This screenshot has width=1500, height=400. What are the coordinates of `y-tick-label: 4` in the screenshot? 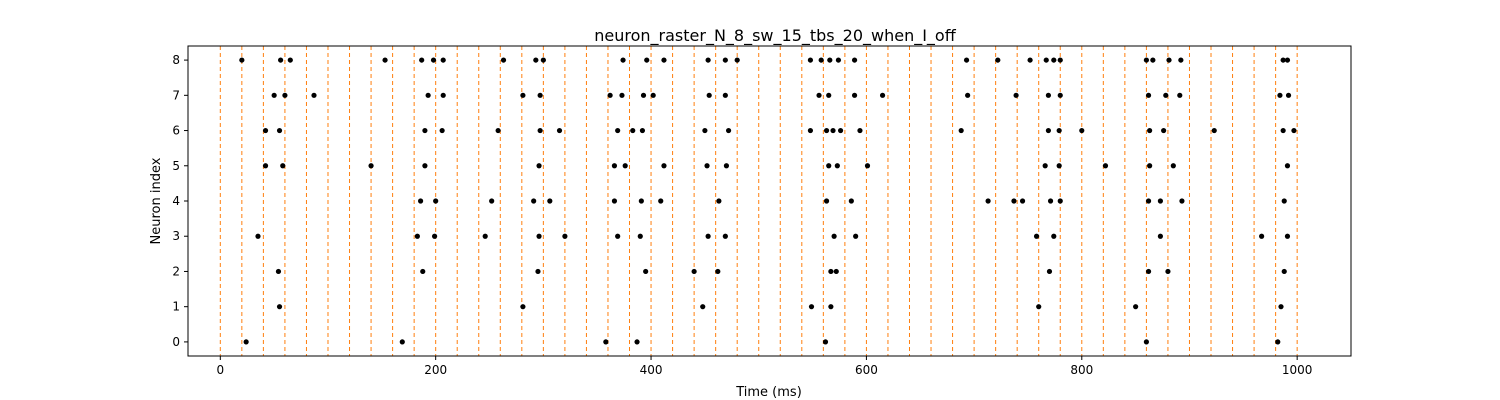 It's located at (176, 201).